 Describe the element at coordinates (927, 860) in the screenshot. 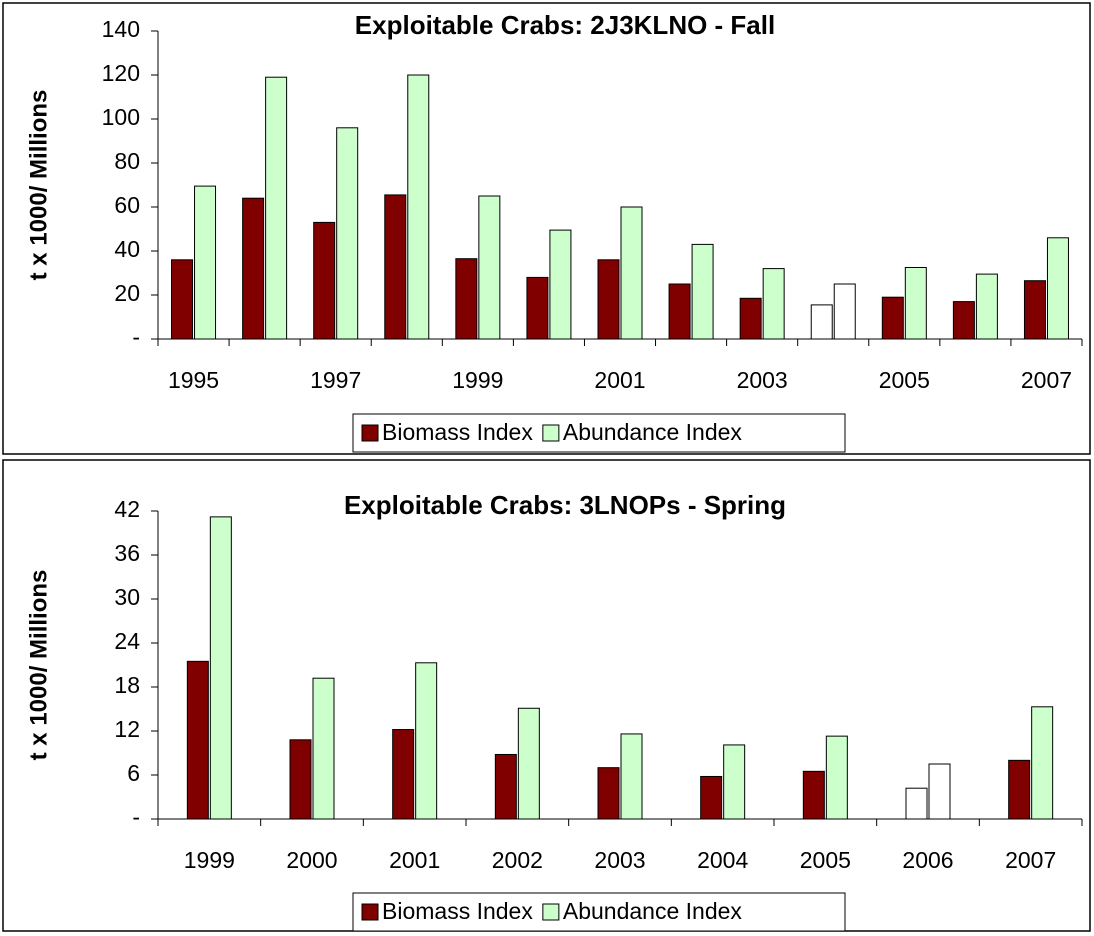

I see `x-tick-label: 2006` at that location.